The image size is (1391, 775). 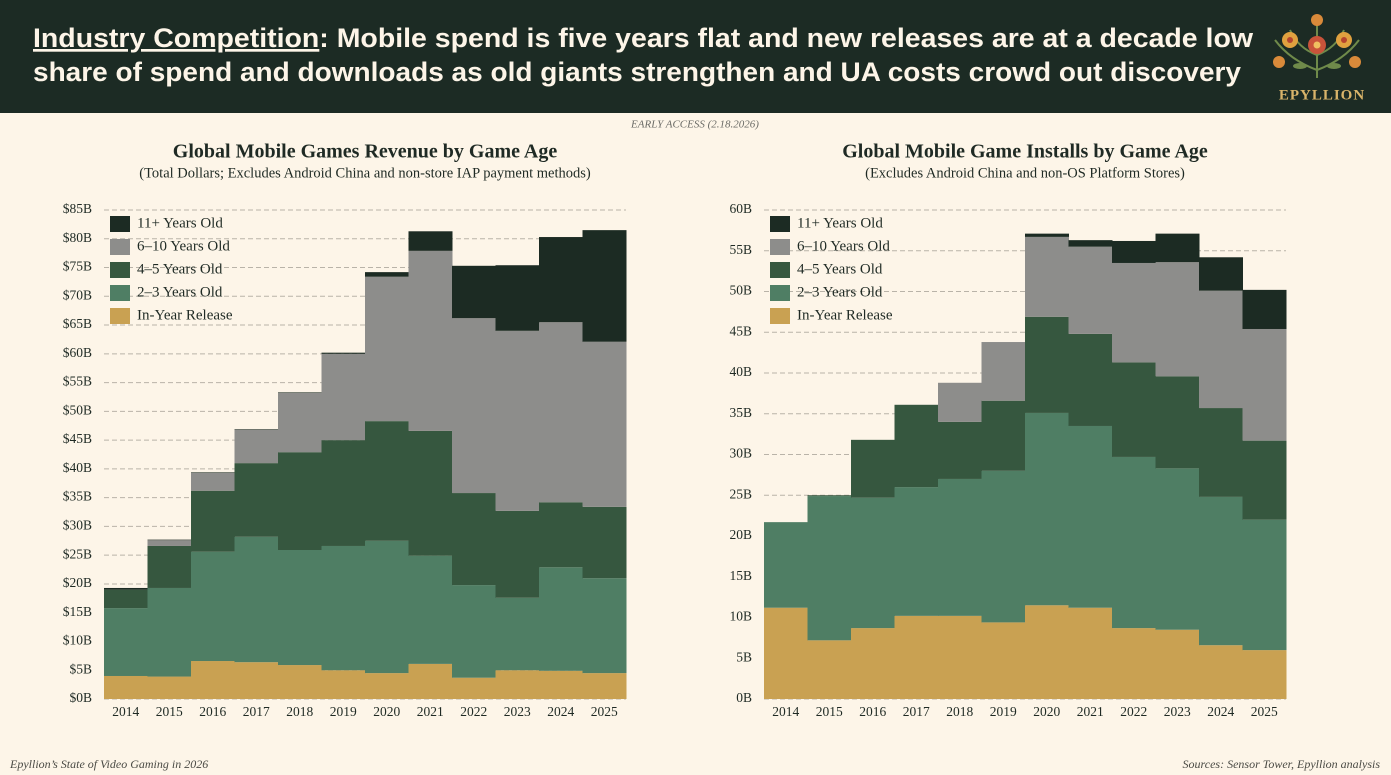 I want to click on y-tick-label: 15B, so click(x=740, y=575).